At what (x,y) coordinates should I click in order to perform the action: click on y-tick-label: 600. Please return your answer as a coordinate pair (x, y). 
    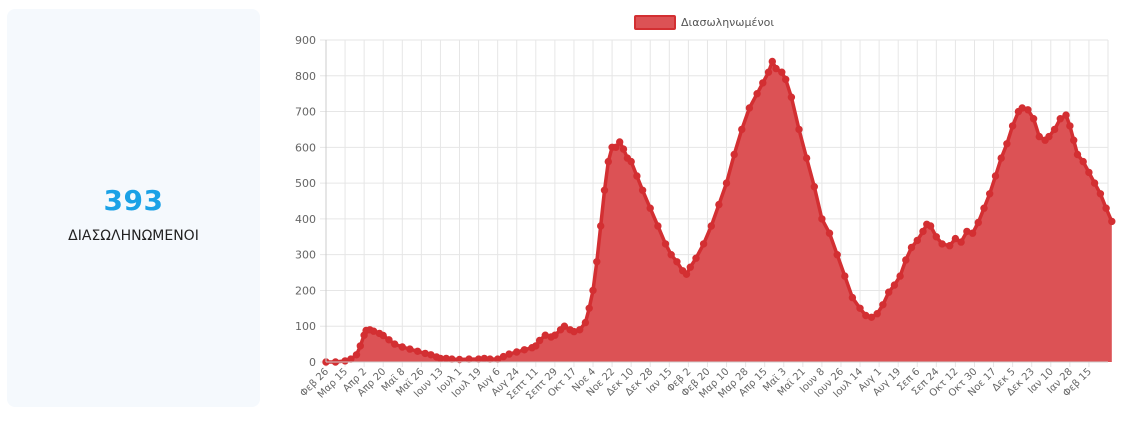
    Looking at the image, I should click on (305, 147).